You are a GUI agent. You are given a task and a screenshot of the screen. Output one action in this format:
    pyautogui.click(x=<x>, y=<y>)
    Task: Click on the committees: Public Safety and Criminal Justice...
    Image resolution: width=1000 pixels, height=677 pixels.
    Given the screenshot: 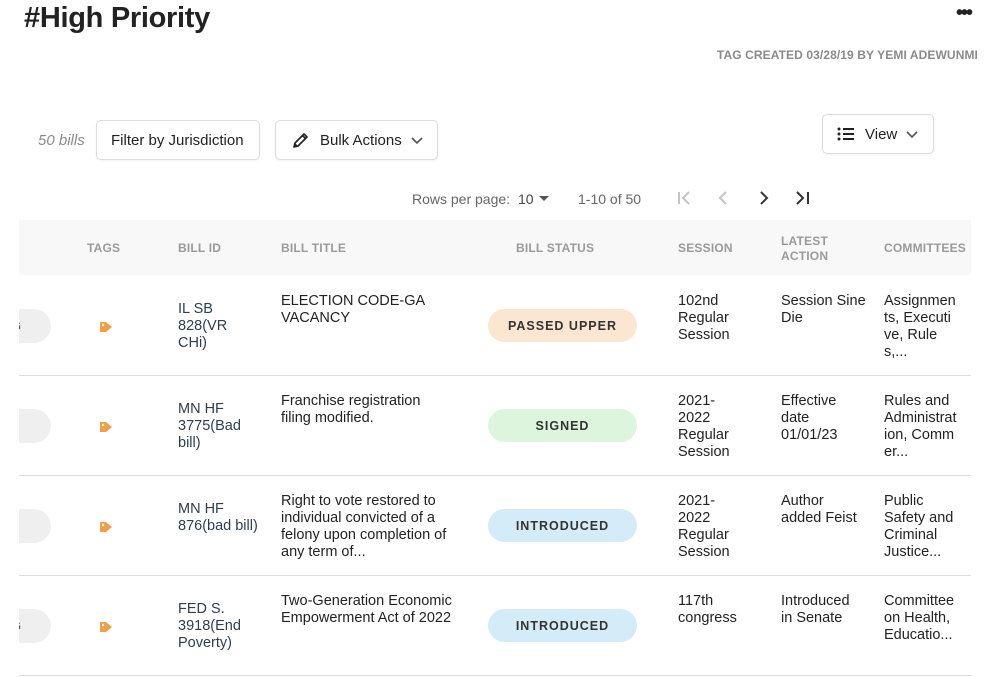 What is the action you would take?
    pyautogui.click(x=919, y=526)
    